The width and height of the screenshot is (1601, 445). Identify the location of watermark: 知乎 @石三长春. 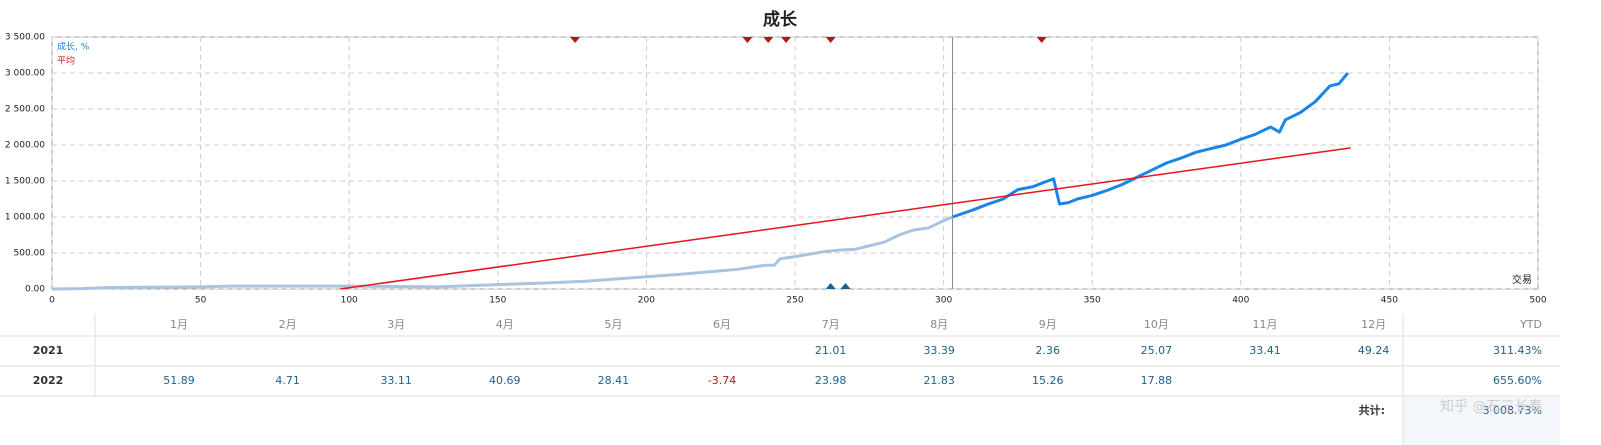
(1491, 406).